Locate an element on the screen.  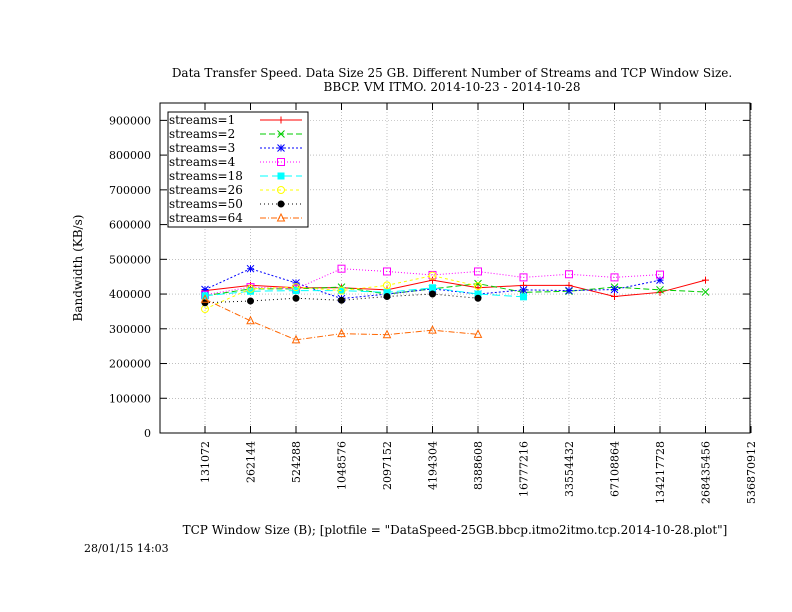
legend-entry: streams=2 is located at coordinates (235, 134).